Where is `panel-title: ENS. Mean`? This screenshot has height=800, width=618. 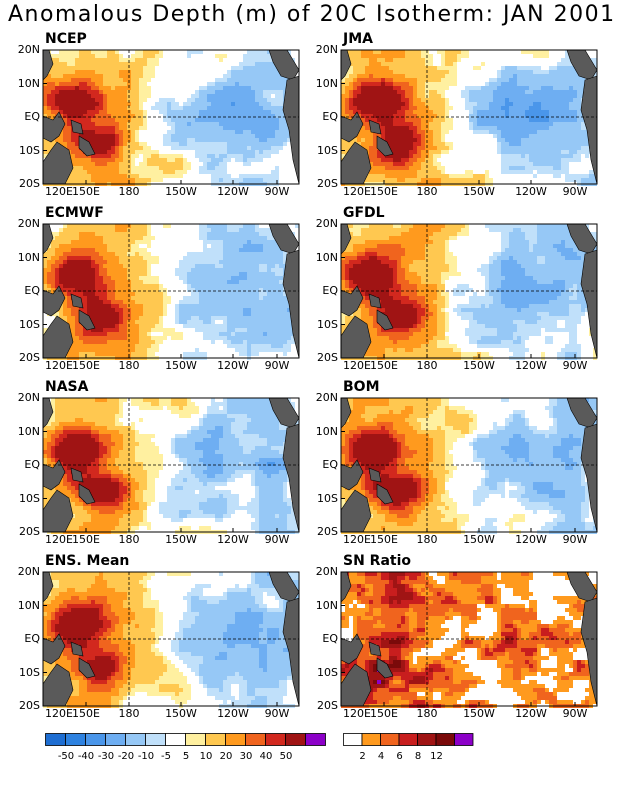
panel-title: ENS. Mean is located at coordinates (87, 561).